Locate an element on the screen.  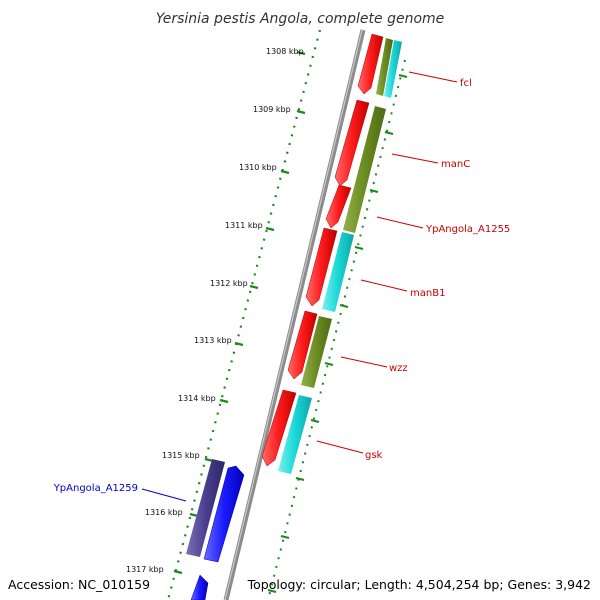
gene-label-wzz: wzz is located at coordinates (398, 368).